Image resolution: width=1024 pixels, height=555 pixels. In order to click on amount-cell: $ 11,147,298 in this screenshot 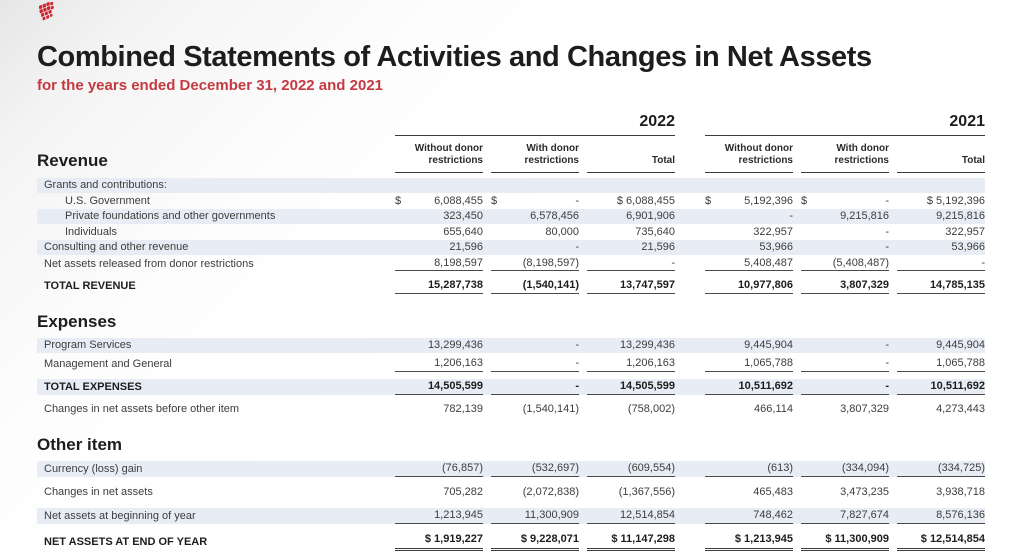, I will do `click(631, 541)`.